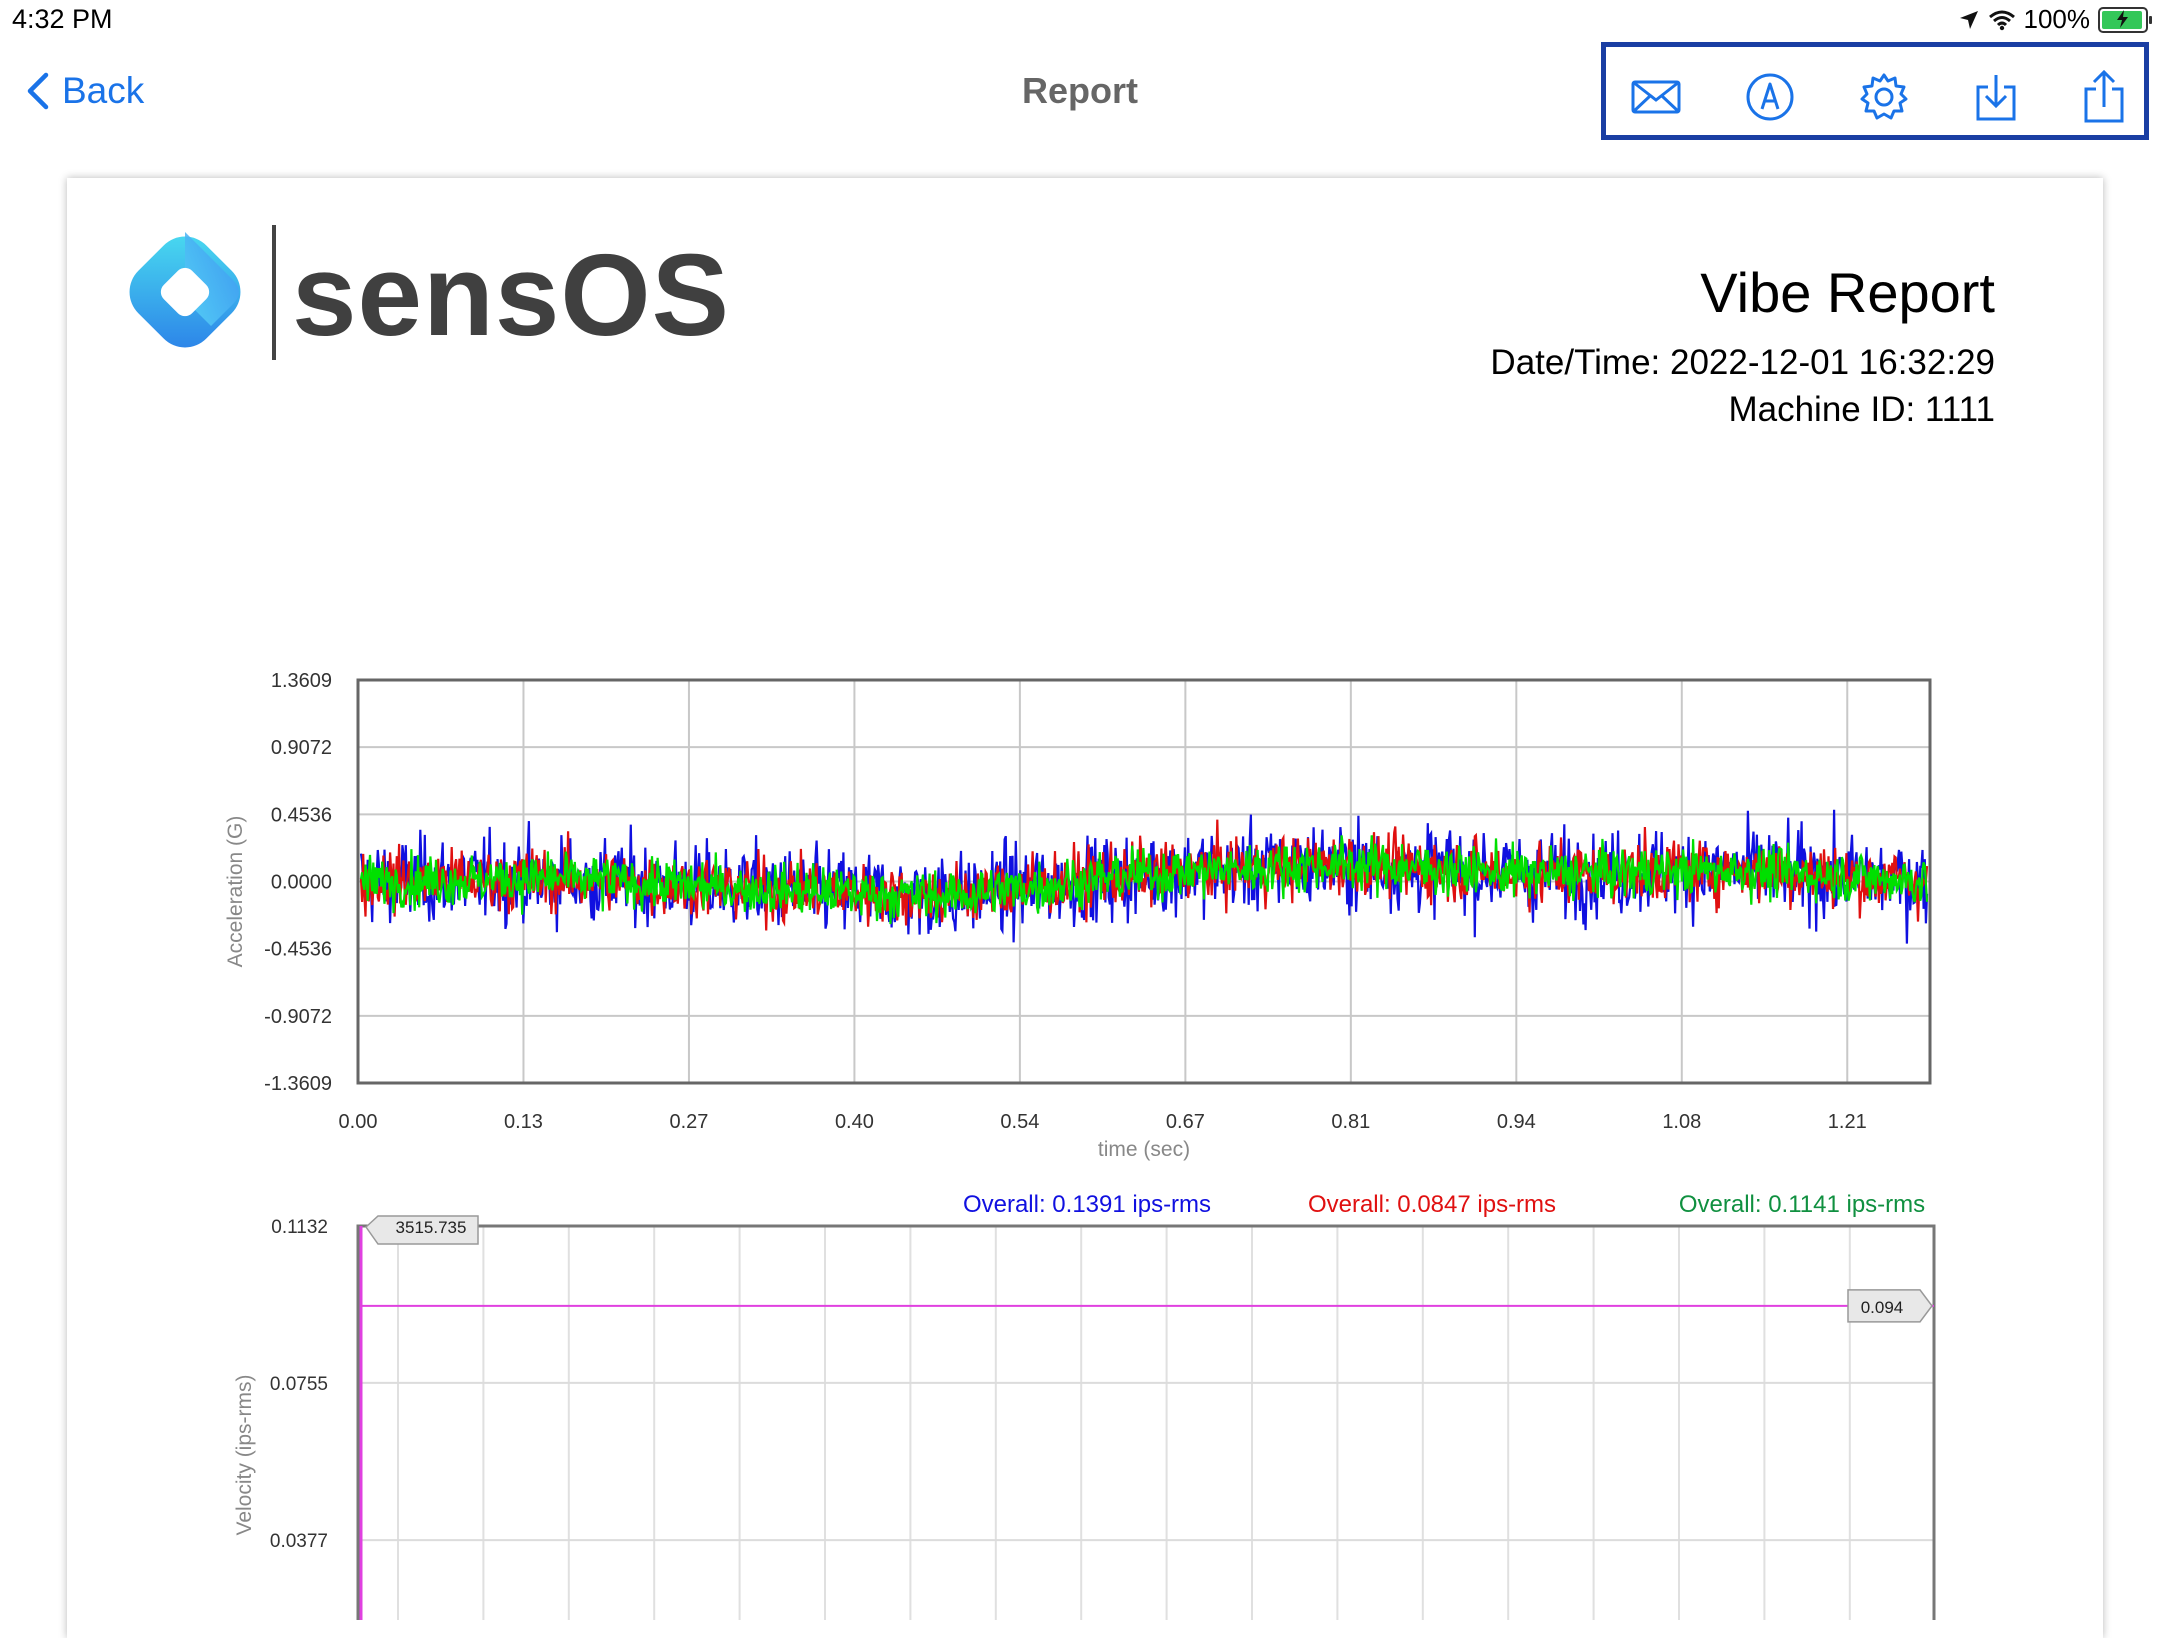 Image resolution: width=2160 pixels, height=1638 pixels. I want to click on legend-entry-3: Overall: 0.1141 ips-rms, so click(1802, 1204).